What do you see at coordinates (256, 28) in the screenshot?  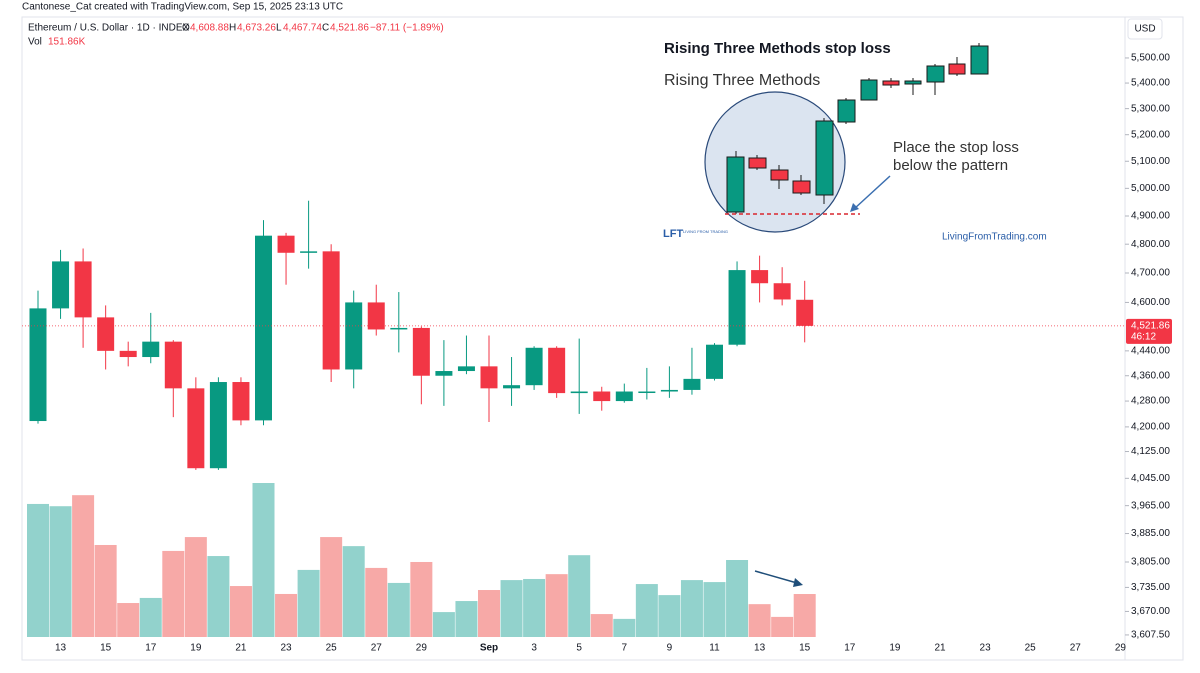 I see `legend-value: 4,673.26` at bounding box center [256, 28].